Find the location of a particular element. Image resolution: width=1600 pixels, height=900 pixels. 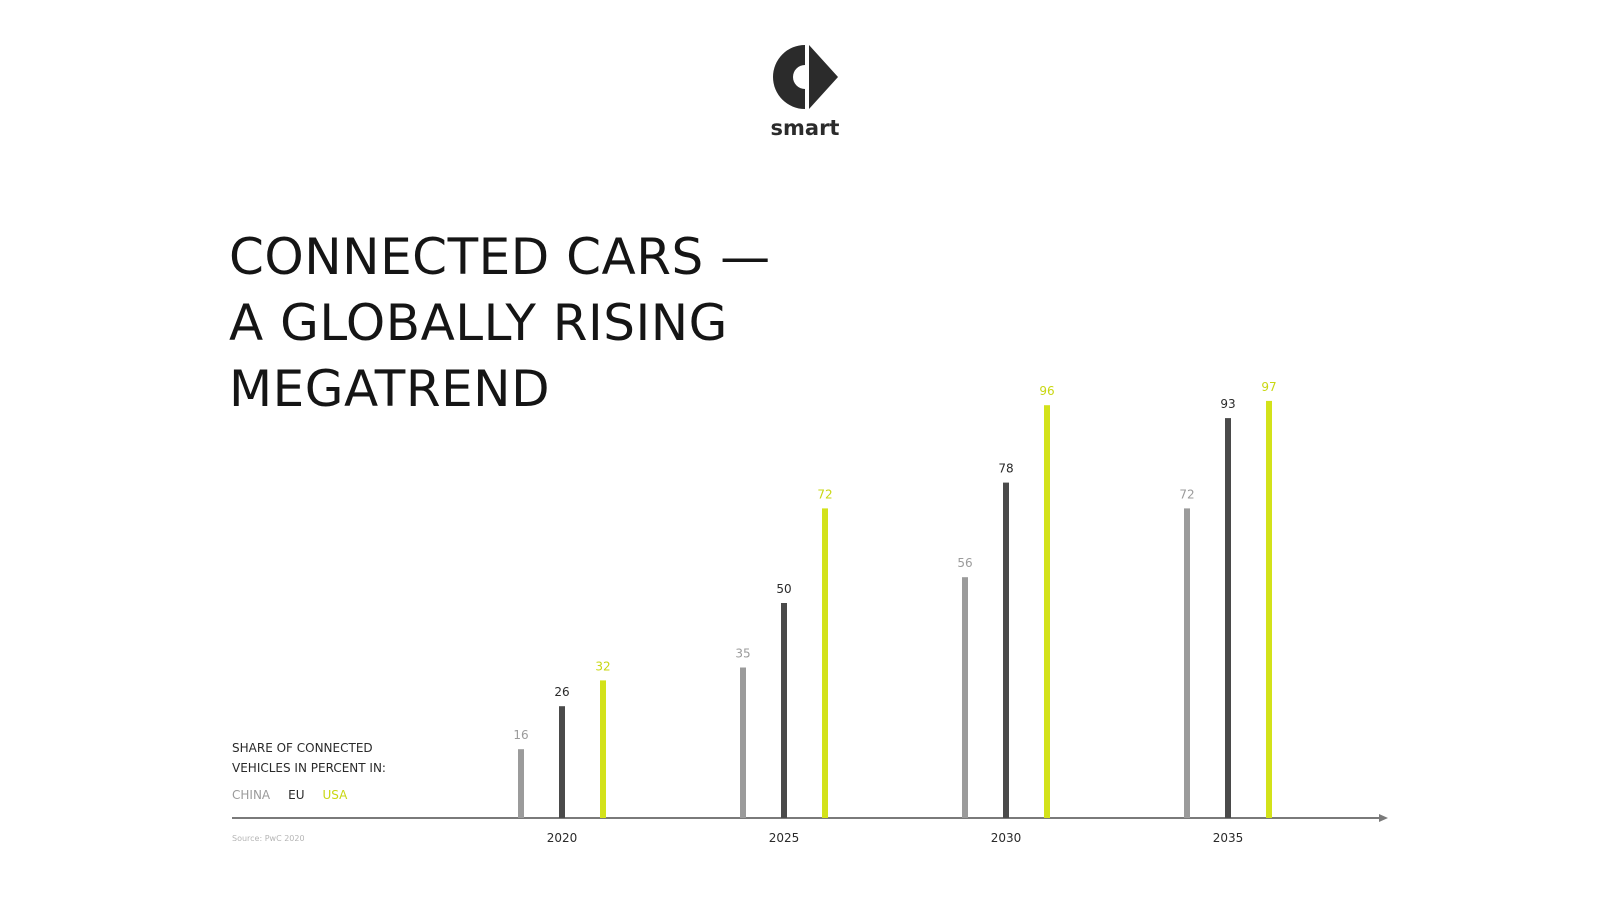

value-label-china-2025: 35 is located at coordinates (742, 654).